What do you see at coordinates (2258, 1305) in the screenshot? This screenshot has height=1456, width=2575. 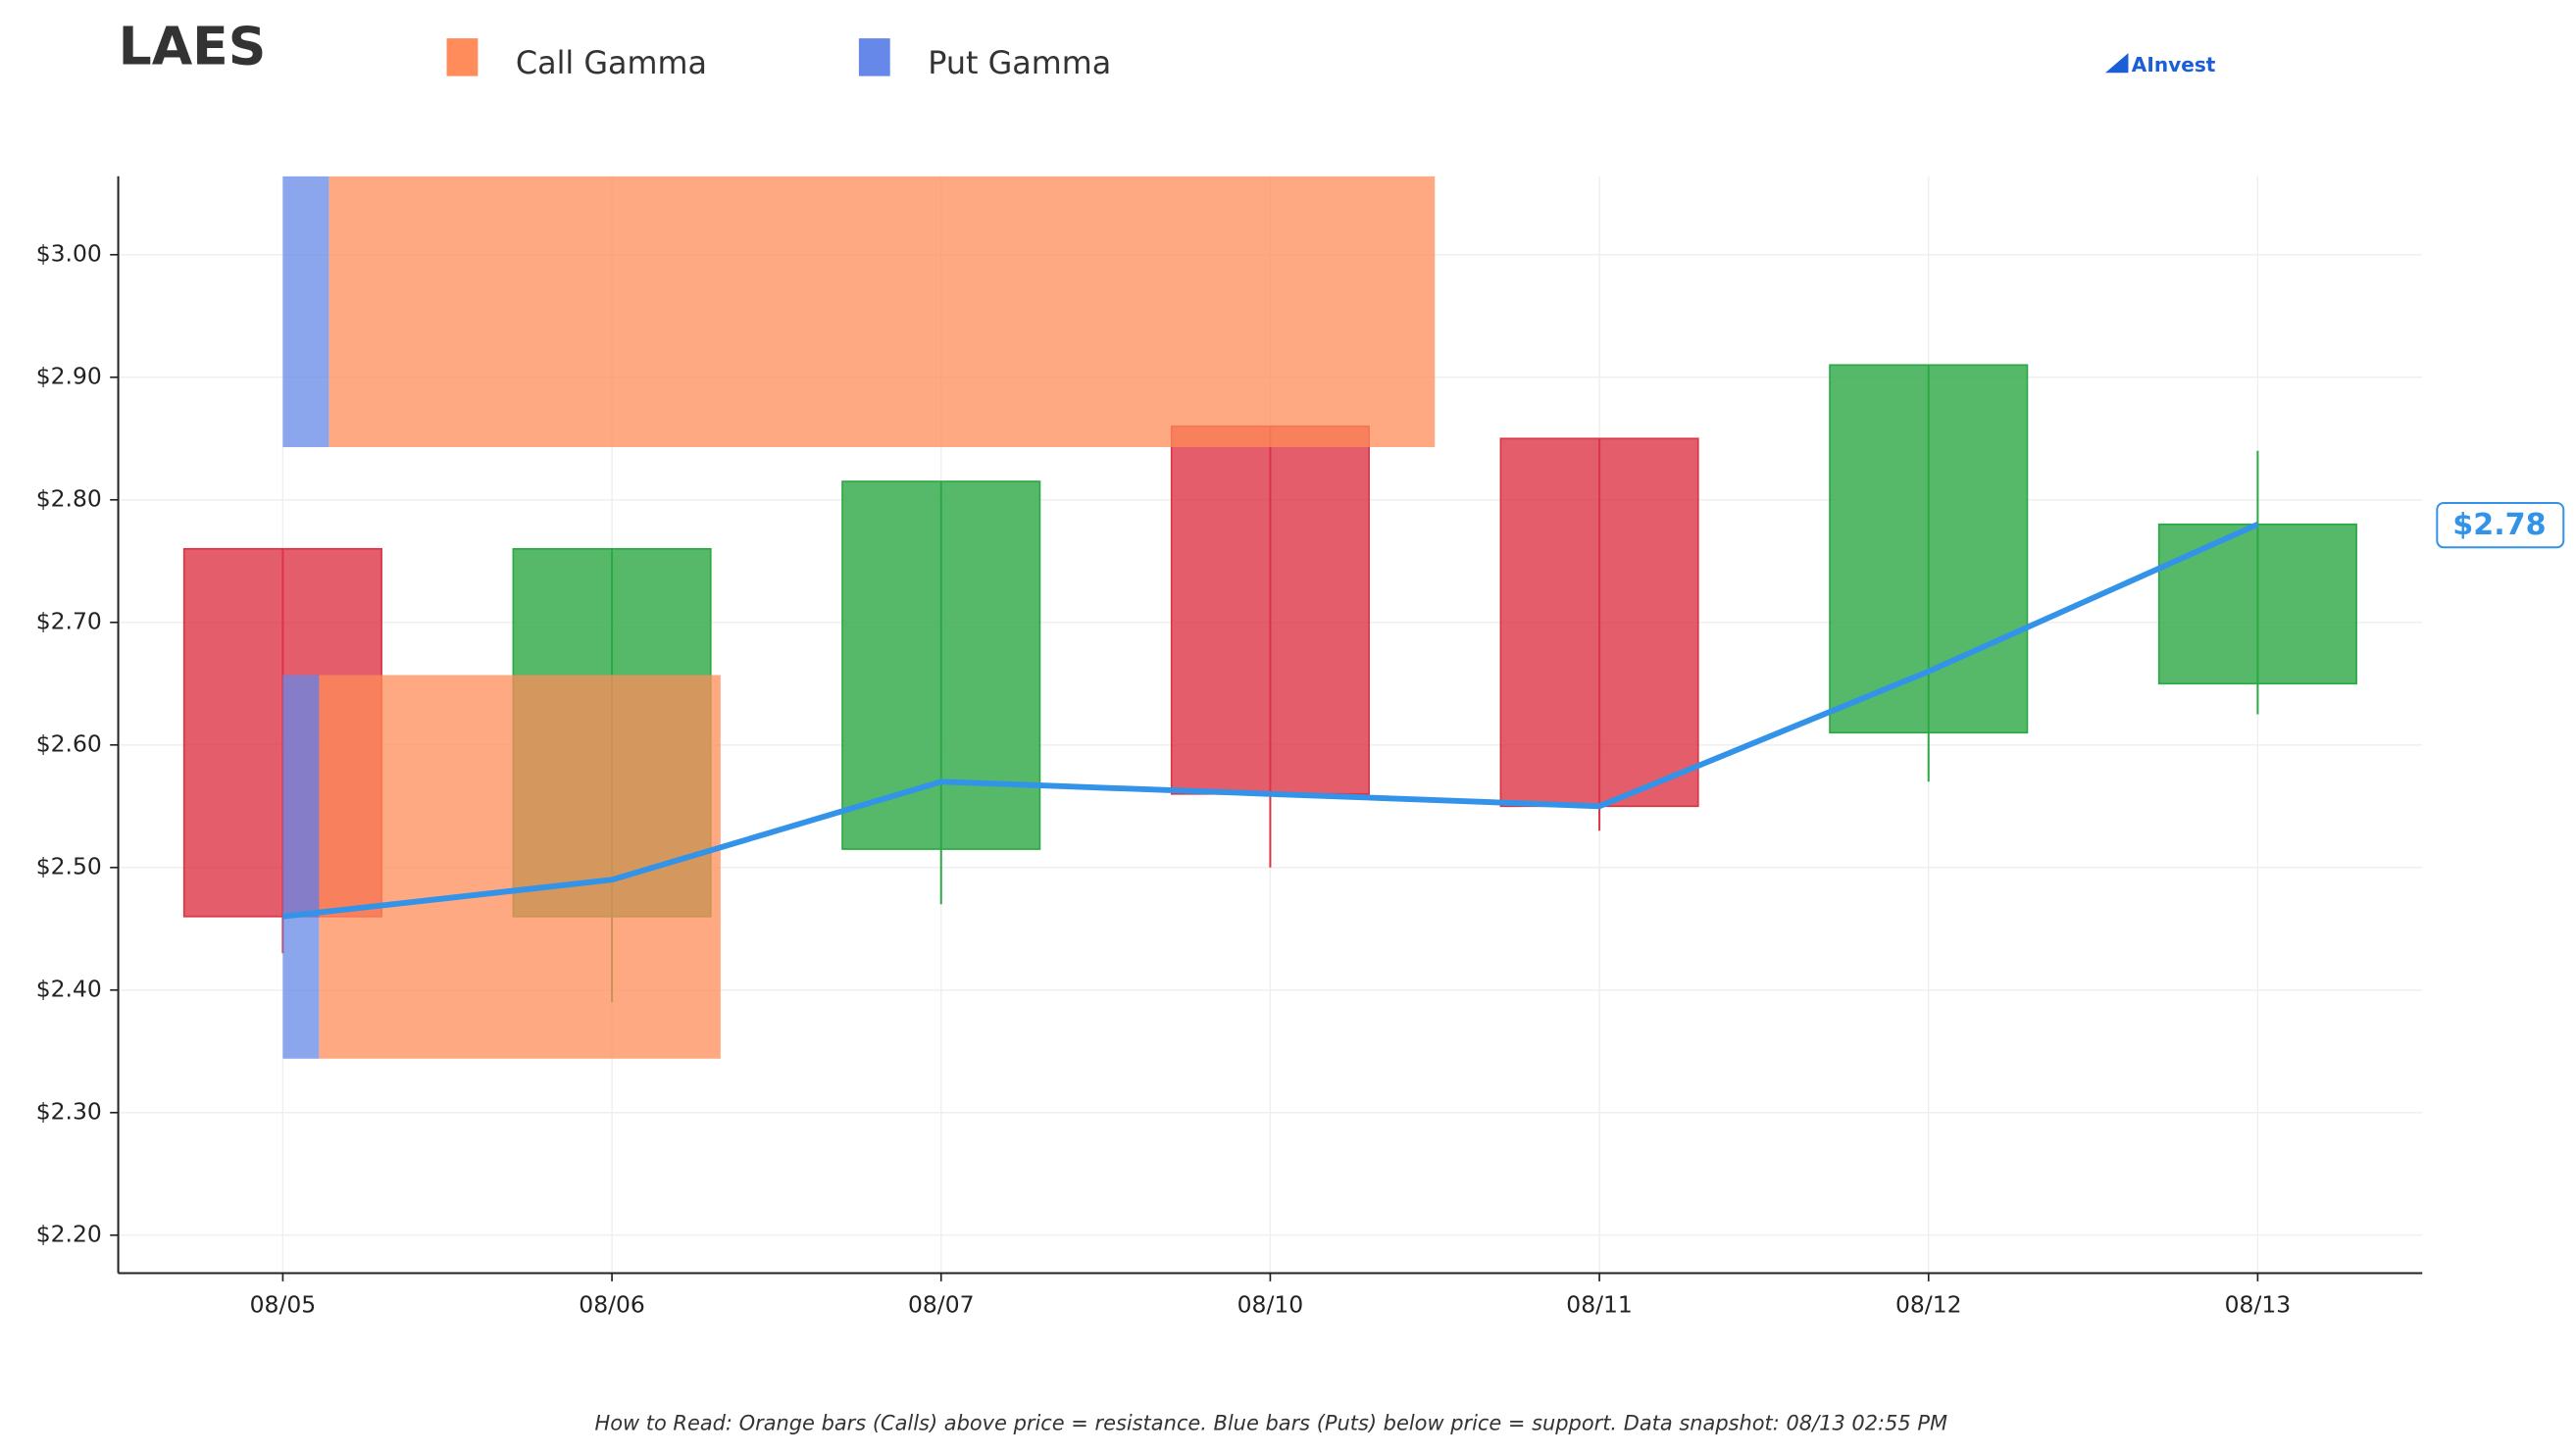 I see `x-tick-label: 08/13` at bounding box center [2258, 1305].